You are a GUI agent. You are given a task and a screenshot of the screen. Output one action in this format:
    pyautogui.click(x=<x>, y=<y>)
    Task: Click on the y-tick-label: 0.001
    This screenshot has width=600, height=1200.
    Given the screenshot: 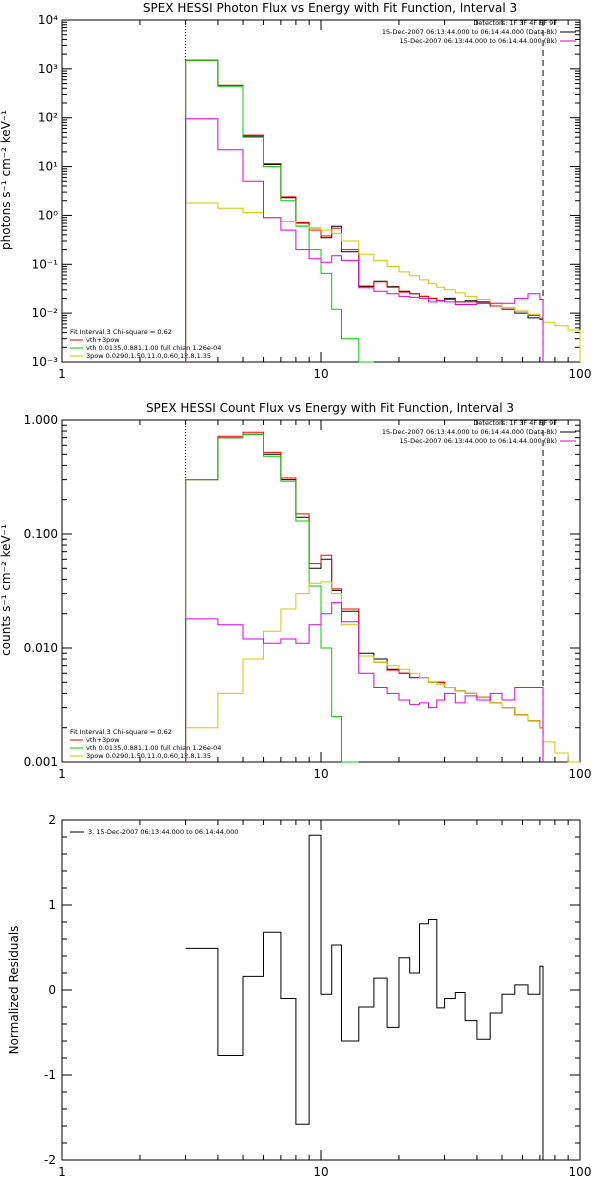 What is the action you would take?
    pyautogui.click(x=41, y=762)
    